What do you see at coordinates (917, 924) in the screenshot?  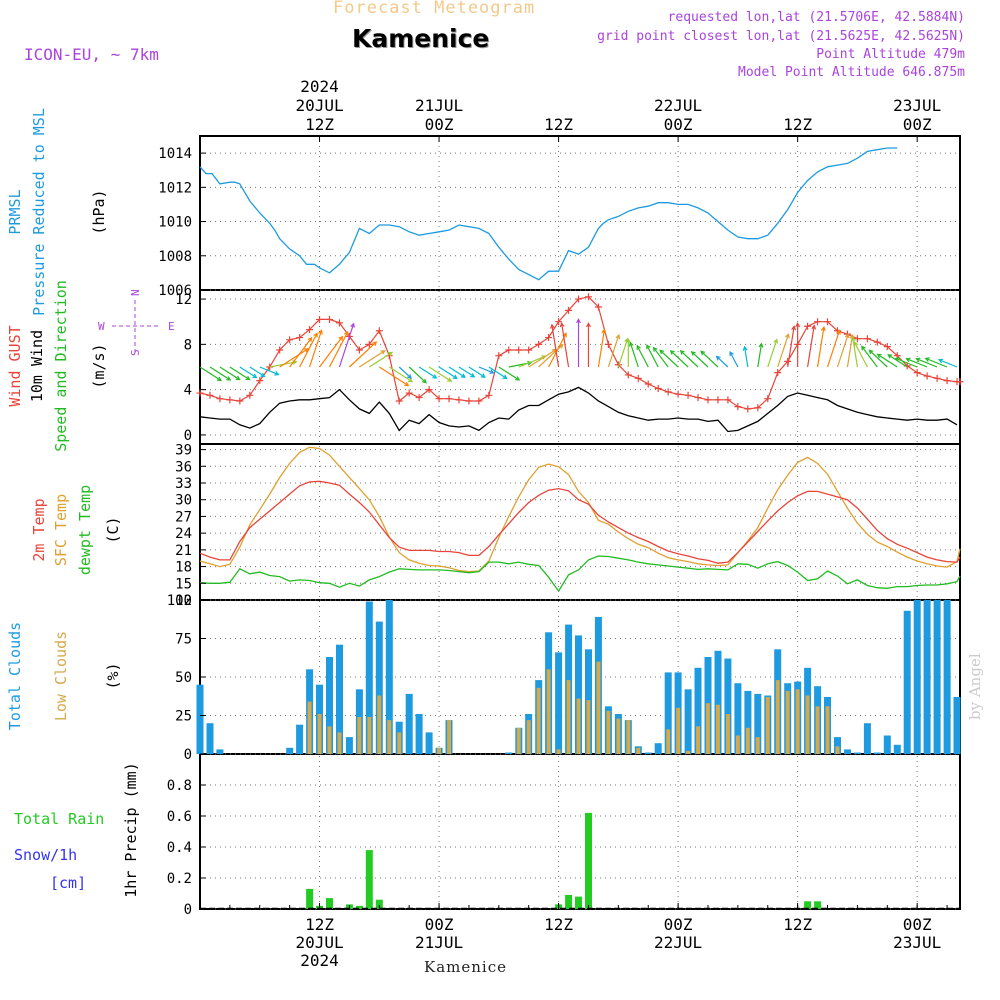 I see `bottom-time-label: 00Z` at bounding box center [917, 924].